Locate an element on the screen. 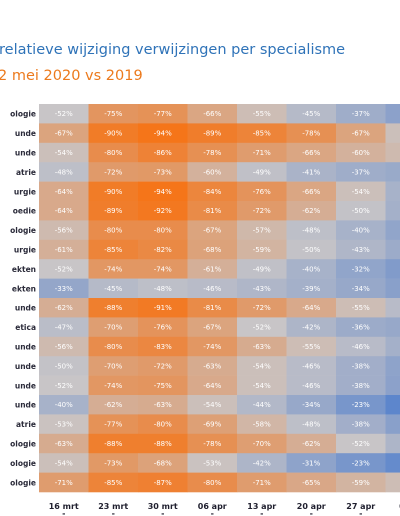 The height and width of the screenshot is (516, 400). cell-value-label: -85% is located at coordinates (113, 483).